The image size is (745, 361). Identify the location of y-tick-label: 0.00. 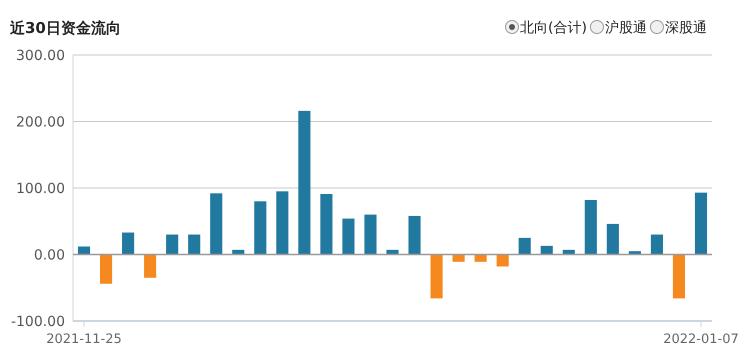
(49, 256).